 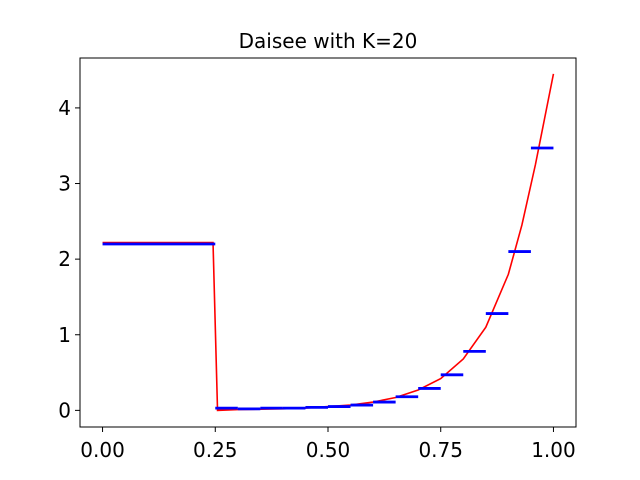 What do you see at coordinates (64, 259) in the screenshot?
I see `y-tick-label-2: 2` at bounding box center [64, 259].